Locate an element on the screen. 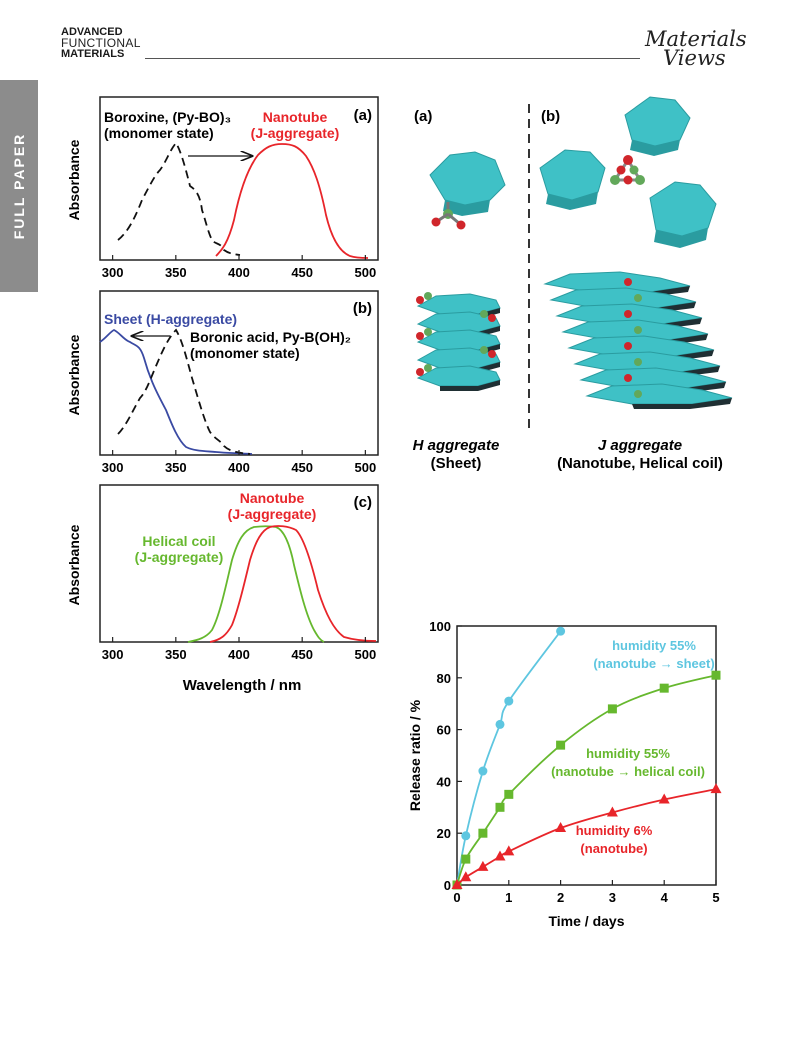  journal-logo-line3: MATERIALS is located at coordinates (93, 54).